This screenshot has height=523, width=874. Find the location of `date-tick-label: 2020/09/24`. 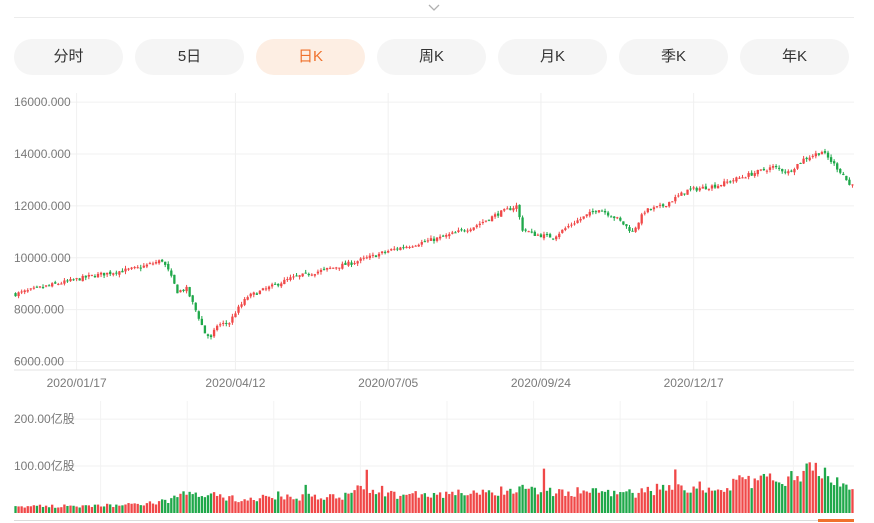

date-tick-label: 2020/09/24 is located at coordinates (541, 383).